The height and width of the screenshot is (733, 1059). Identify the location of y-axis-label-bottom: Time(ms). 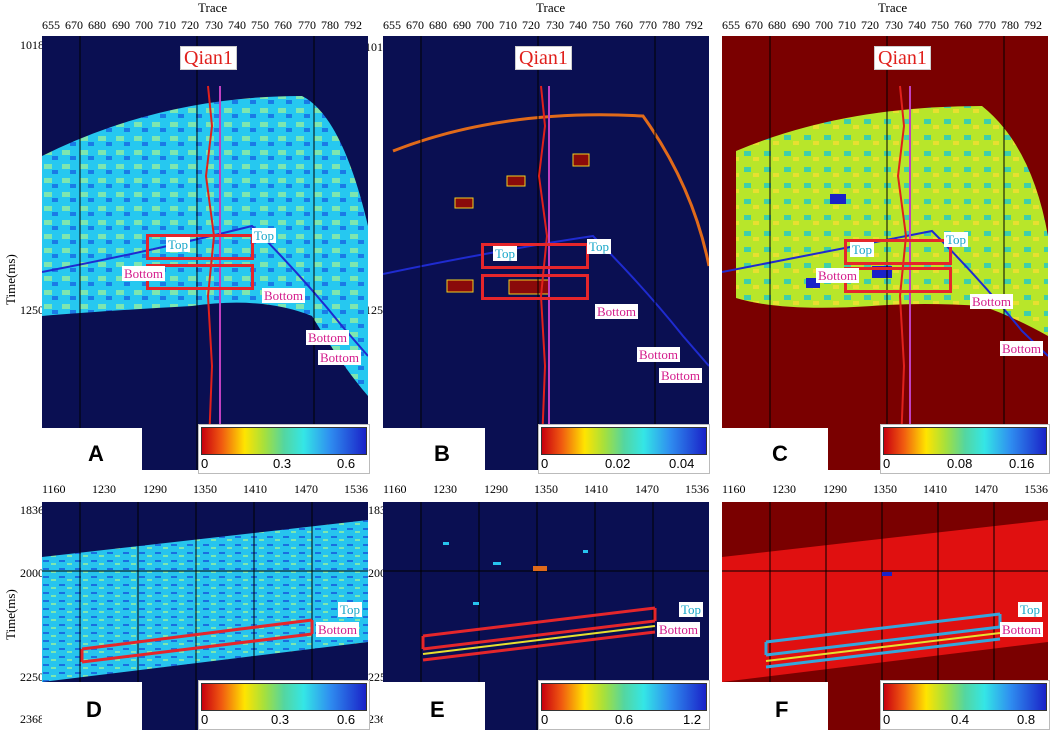
(10, 614).